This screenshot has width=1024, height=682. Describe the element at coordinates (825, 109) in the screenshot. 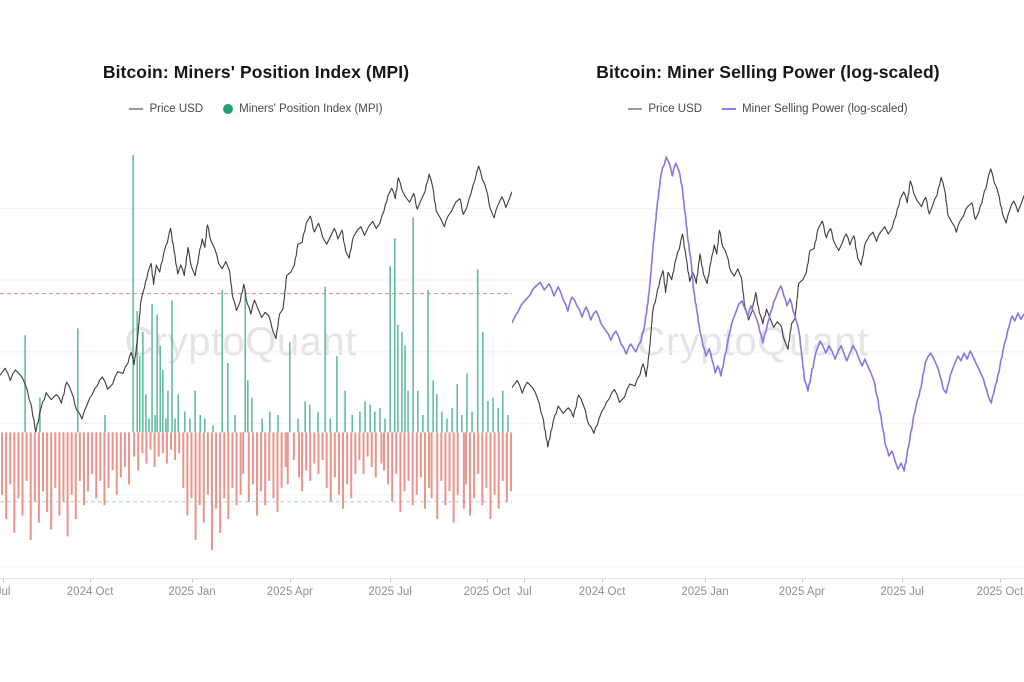

I see `legend-label: Miner Selling Power (log-scaled)` at that location.